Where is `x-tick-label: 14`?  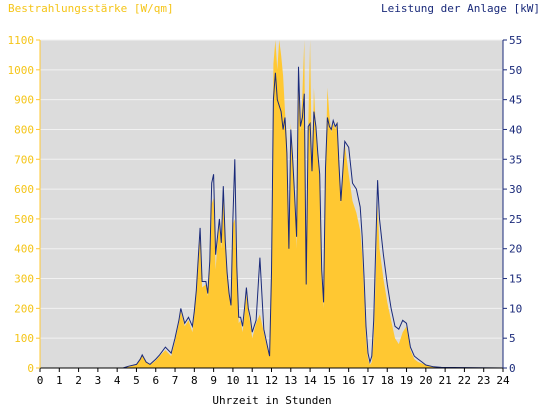
x-tick-label: 14 is located at coordinates (310, 380).